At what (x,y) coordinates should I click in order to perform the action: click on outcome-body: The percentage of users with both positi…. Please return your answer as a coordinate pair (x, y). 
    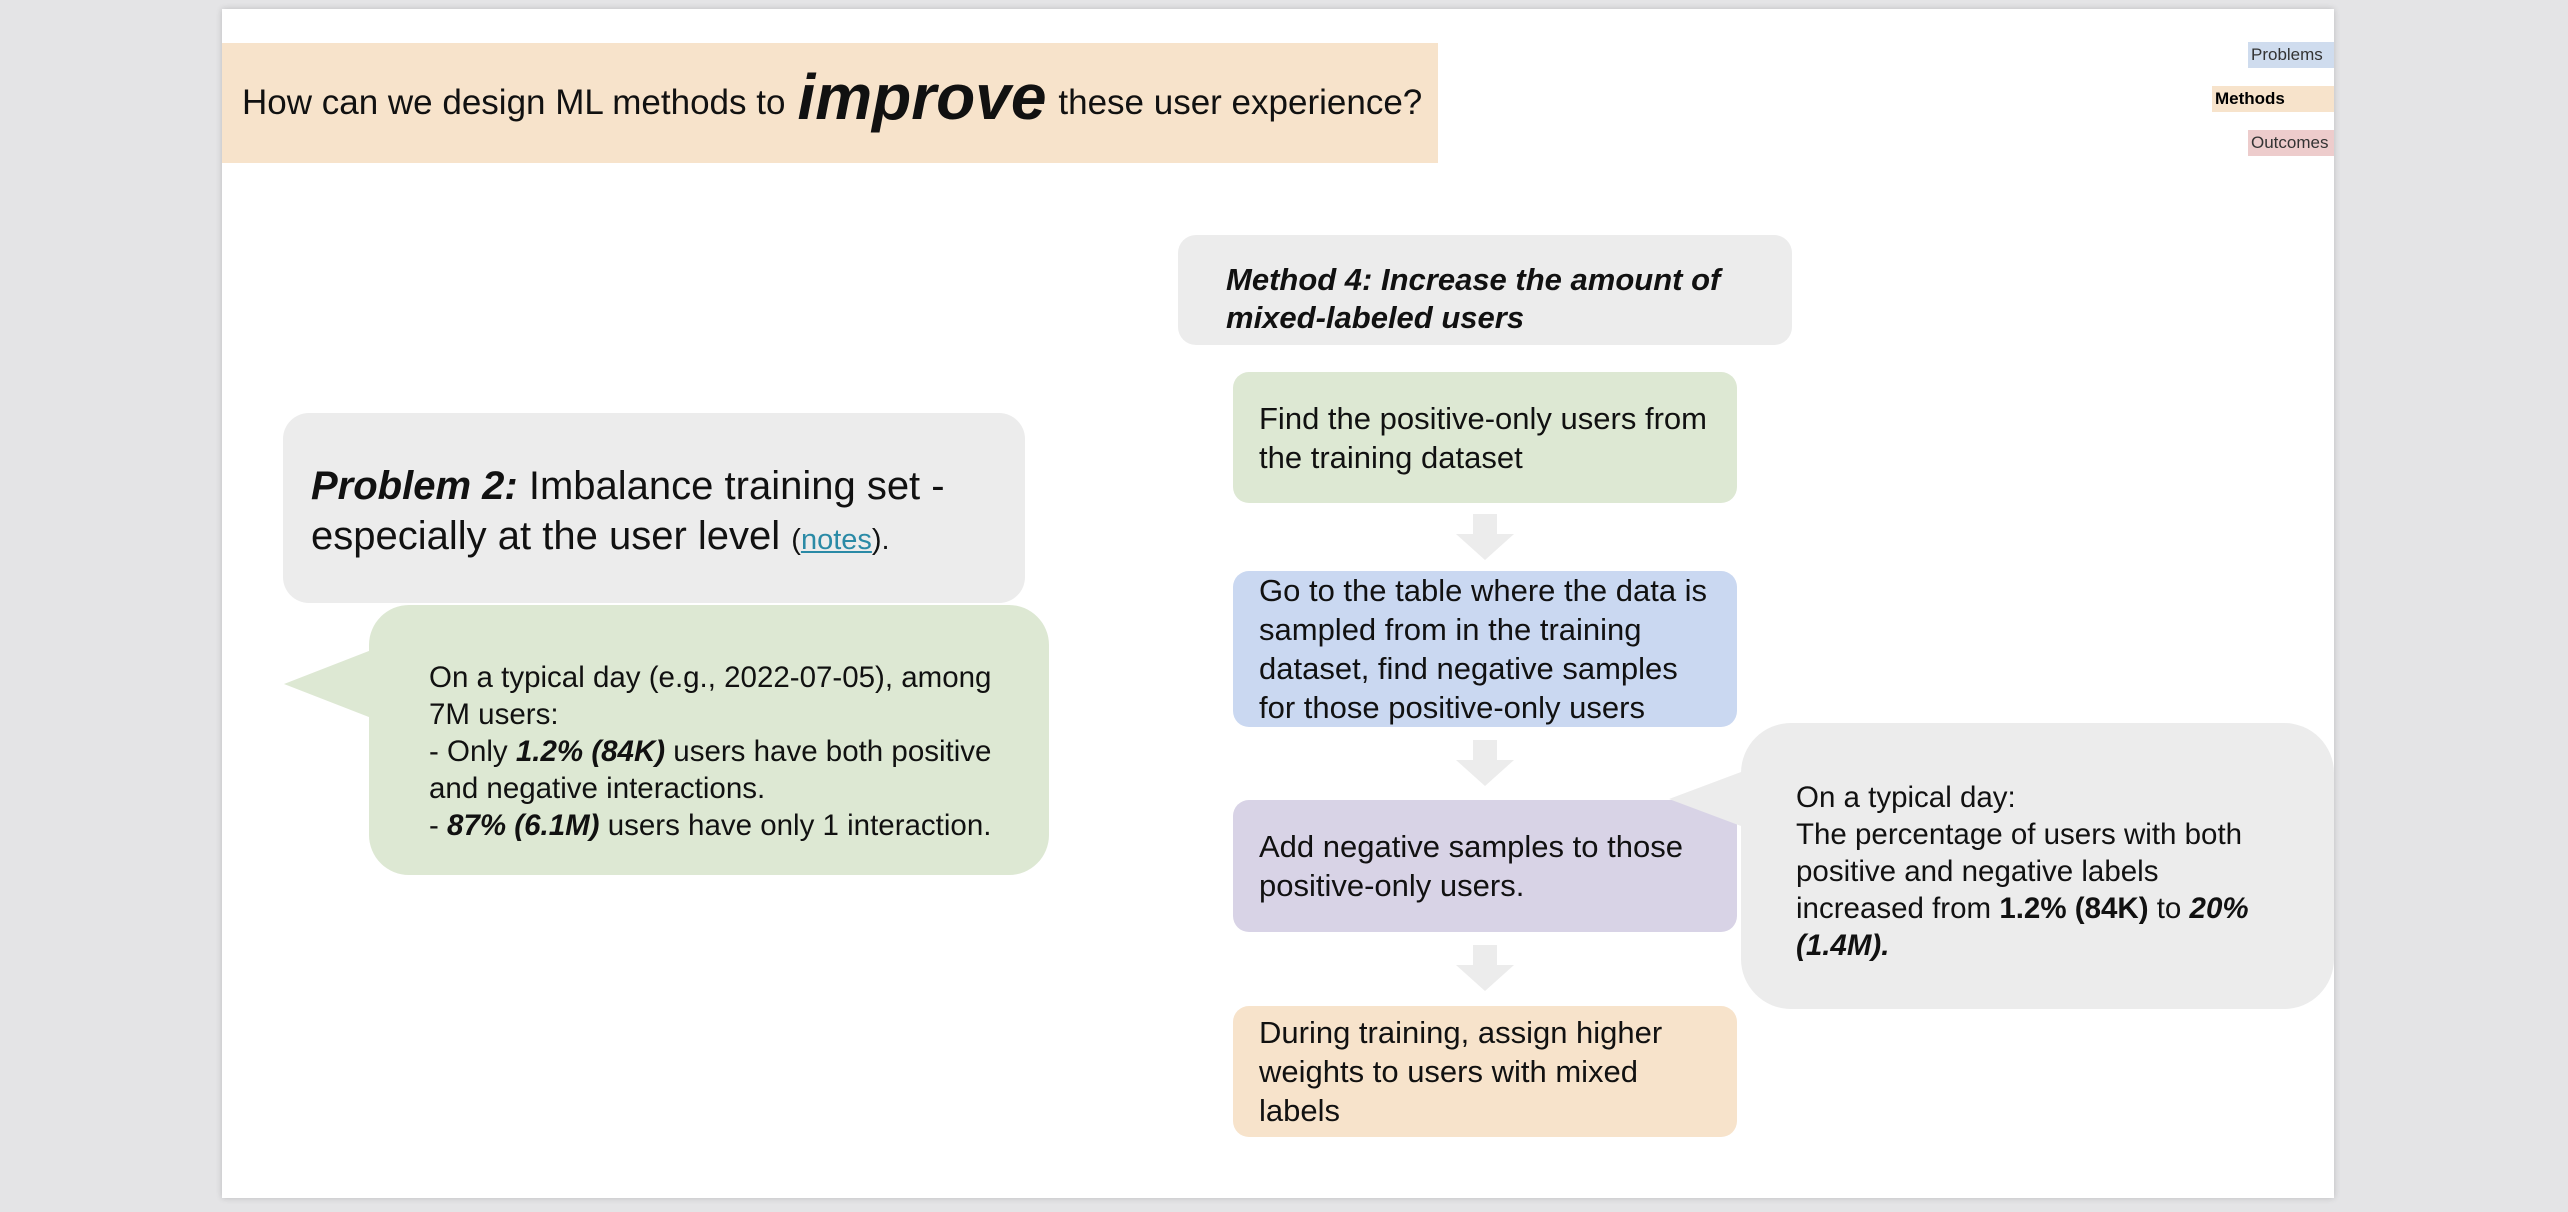
    Looking at the image, I should click on (2040, 890).